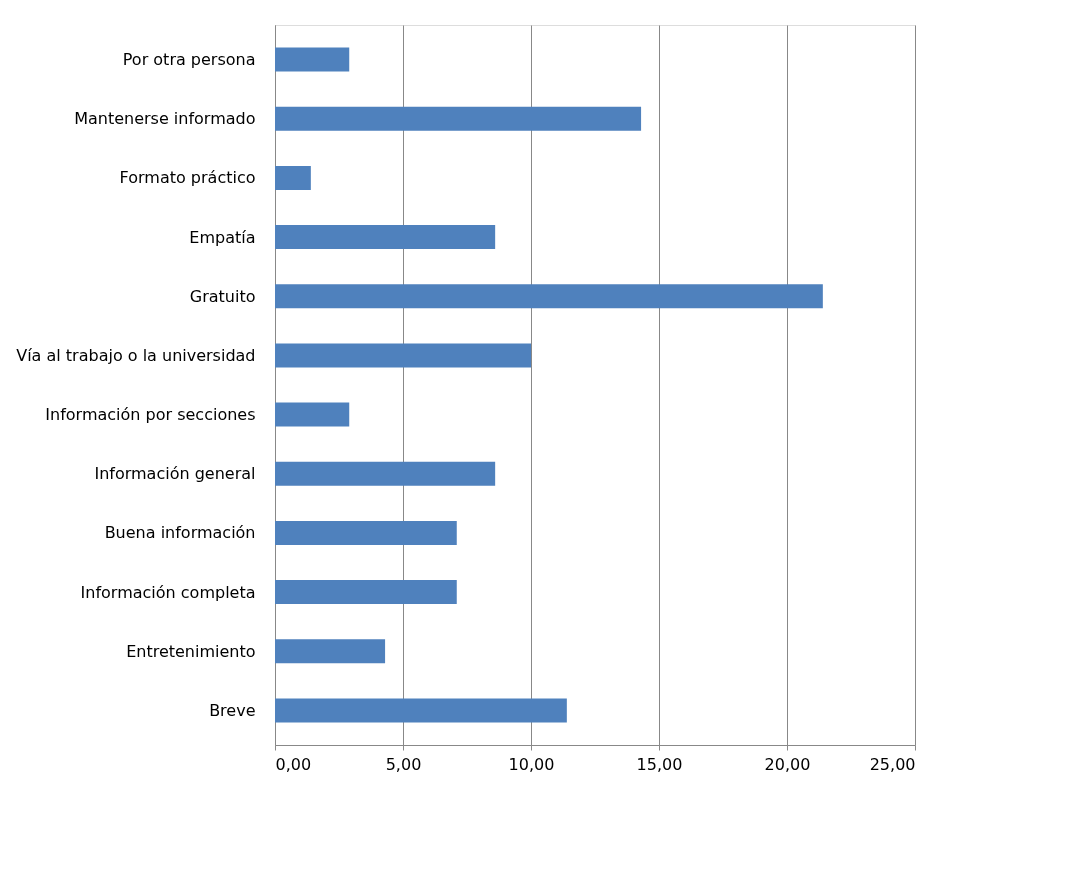 This screenshot has height=871, width=1090. What do you see at coordinates (787, 764) in the screenshot?
I see `x-tick-label: 20,00` at bounding box center [787, 764].